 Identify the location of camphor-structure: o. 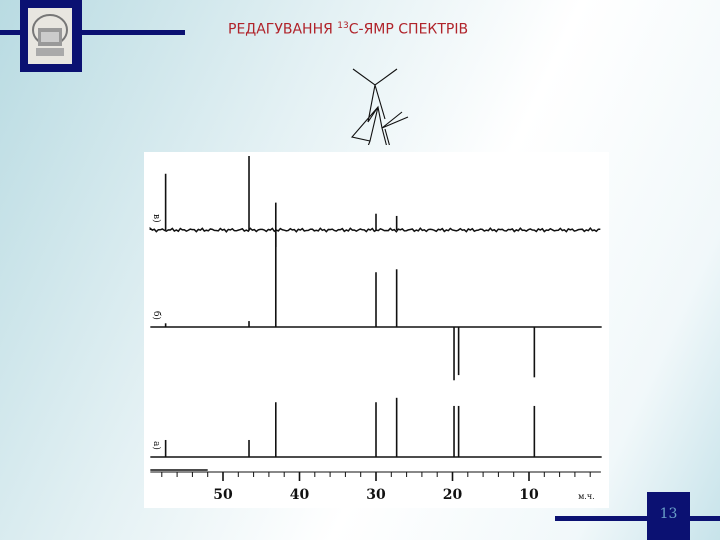
(379, 106).